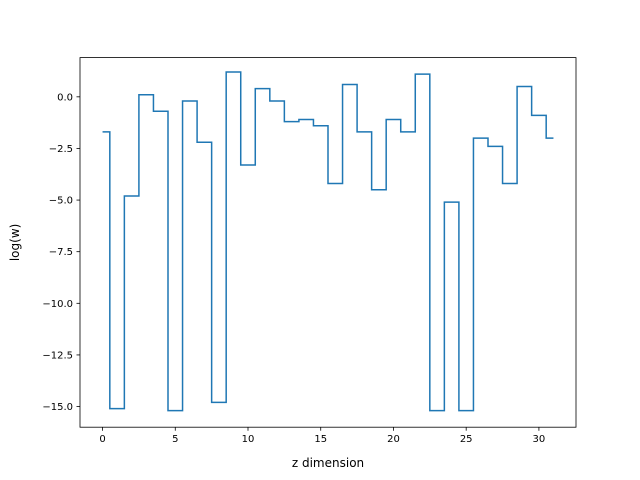 This screenshot has height=480, width=640. What do you see at coordinates (57, 304) in the screenshot?
I see `y-tick-label: −10.0` at bounding box center [57, 304].